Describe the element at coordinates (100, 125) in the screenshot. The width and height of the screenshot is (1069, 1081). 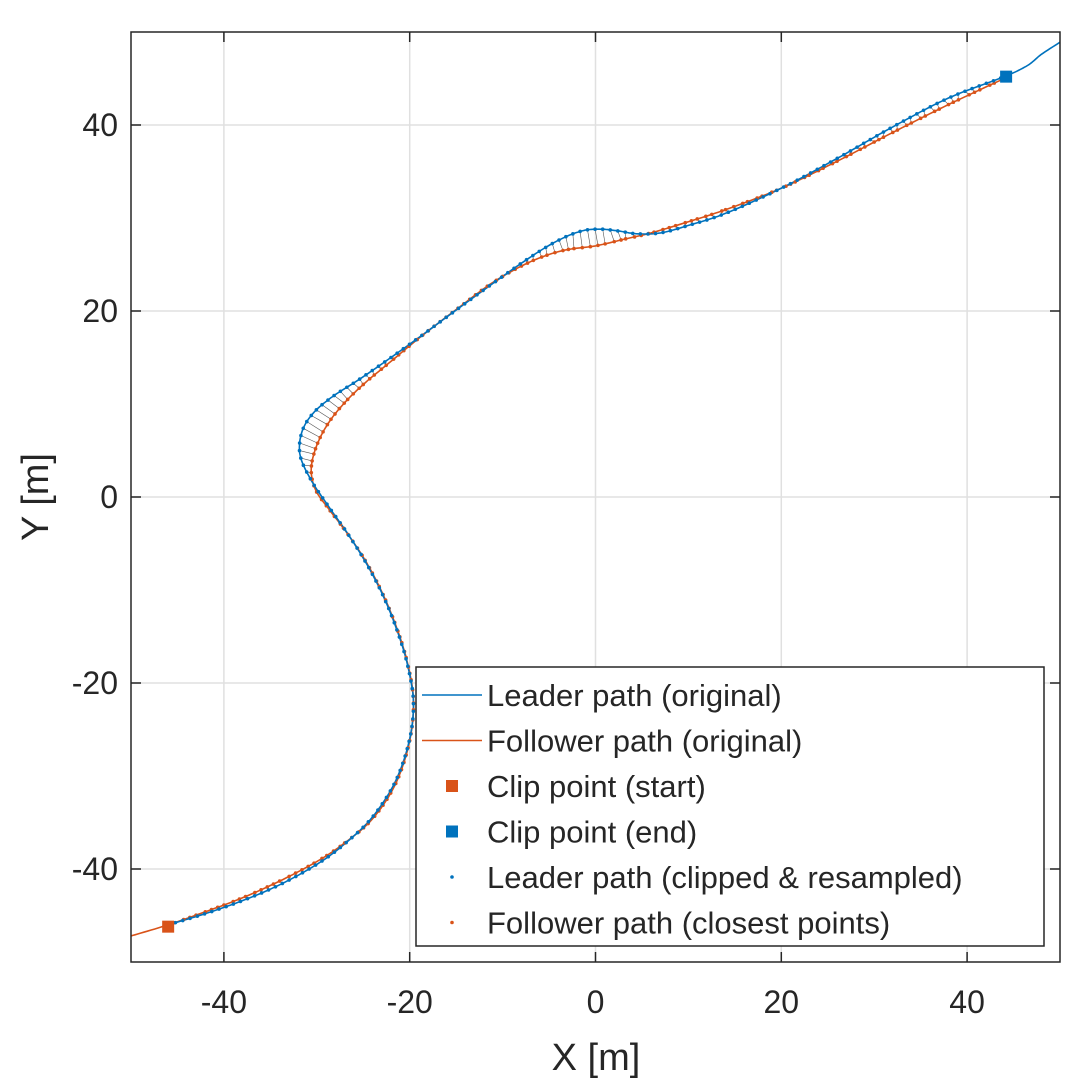
I see `y-tick-label: 40` at that location.